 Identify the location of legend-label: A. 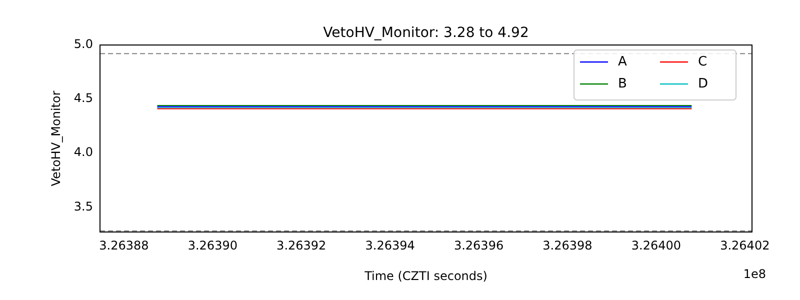
(622, 62).